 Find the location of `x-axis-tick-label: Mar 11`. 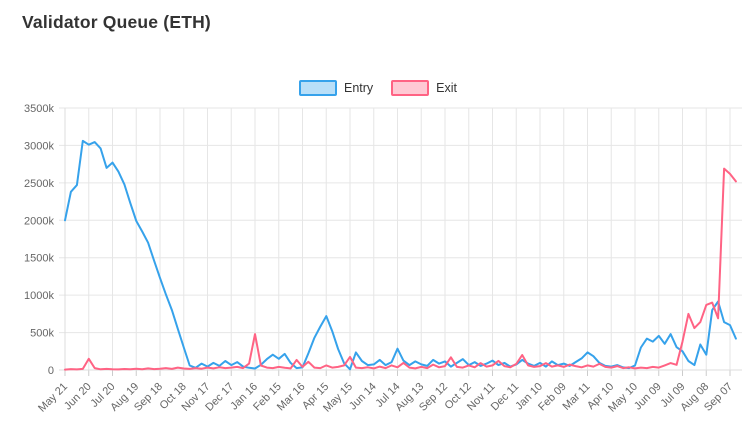

x-axis-tick-label: Mar 11 is located at coordinates (577, 397).